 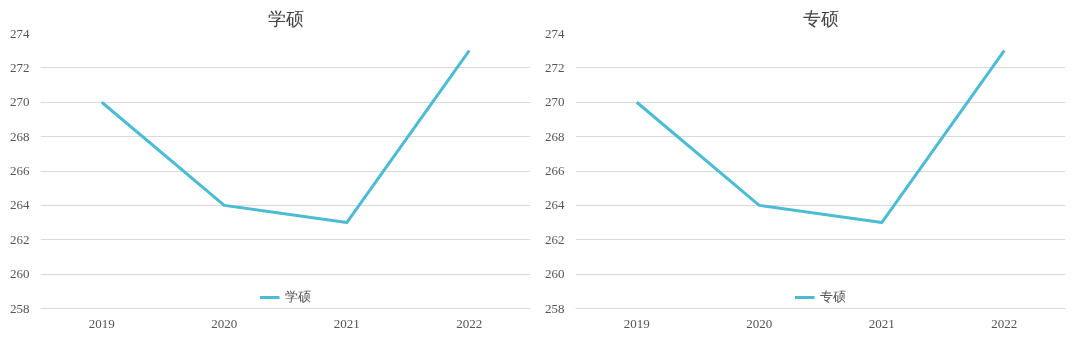 I want to click on legend-label: 专硕, so click(x=832, y=297).